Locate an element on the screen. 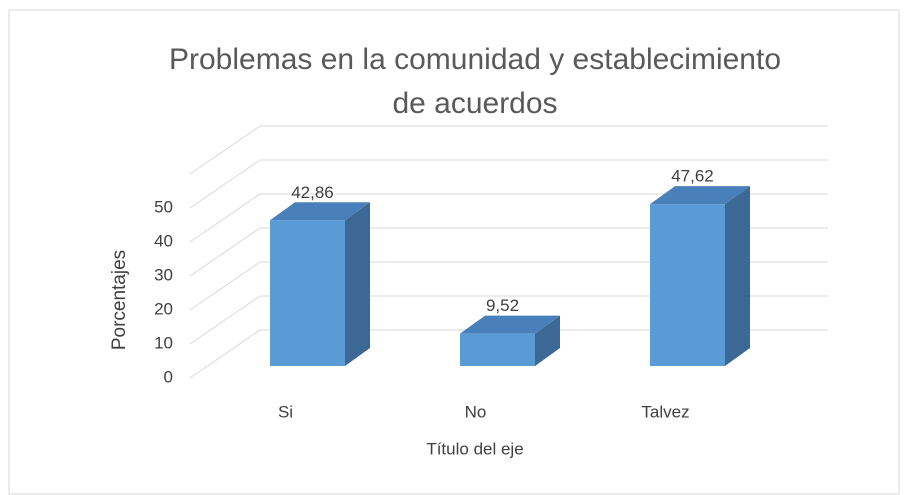  x-axis-title: Título del eje is located at coordinates (474, 448).